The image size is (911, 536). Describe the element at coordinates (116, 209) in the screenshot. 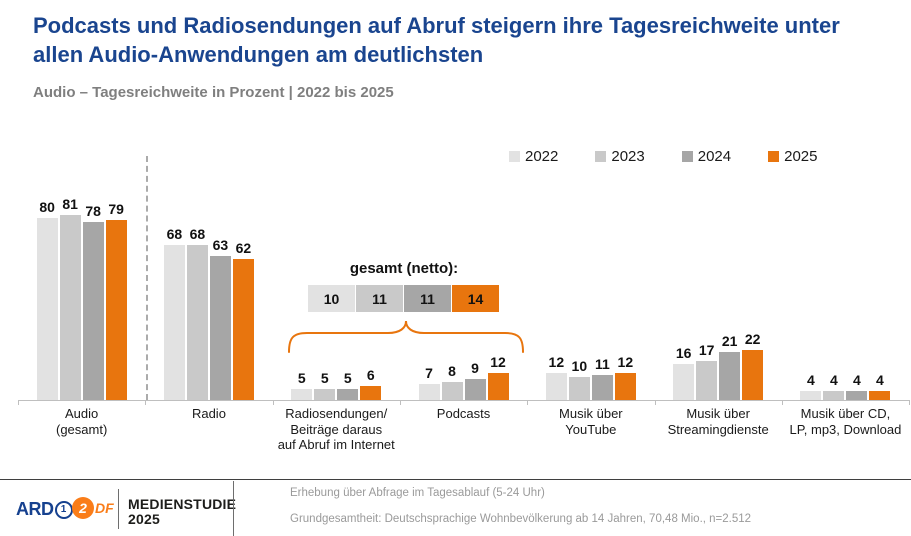

I see `bar-value-label: 79` at that location.